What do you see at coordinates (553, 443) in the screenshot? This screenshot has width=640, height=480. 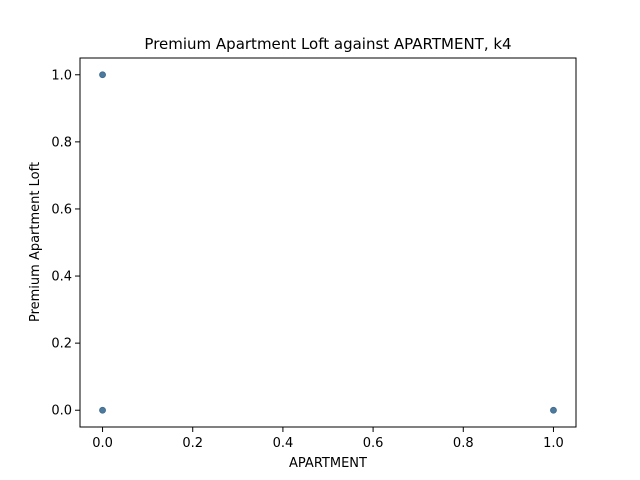 I see `x-tick-label: 1.0` at bounding box center [553, 443].